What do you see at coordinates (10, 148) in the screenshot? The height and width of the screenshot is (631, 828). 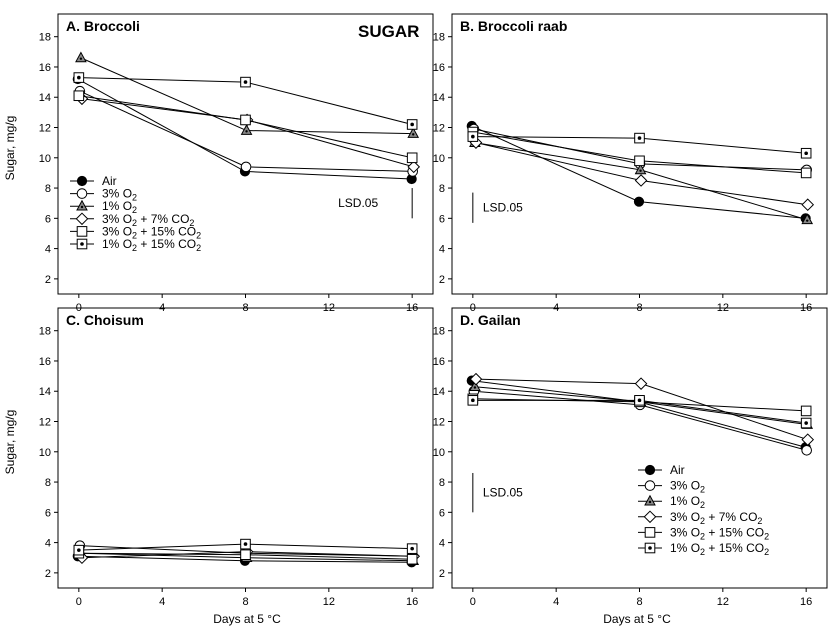 I see `y-axis-title-top: Sugar, mg/g` at bounding box center [10, 148].